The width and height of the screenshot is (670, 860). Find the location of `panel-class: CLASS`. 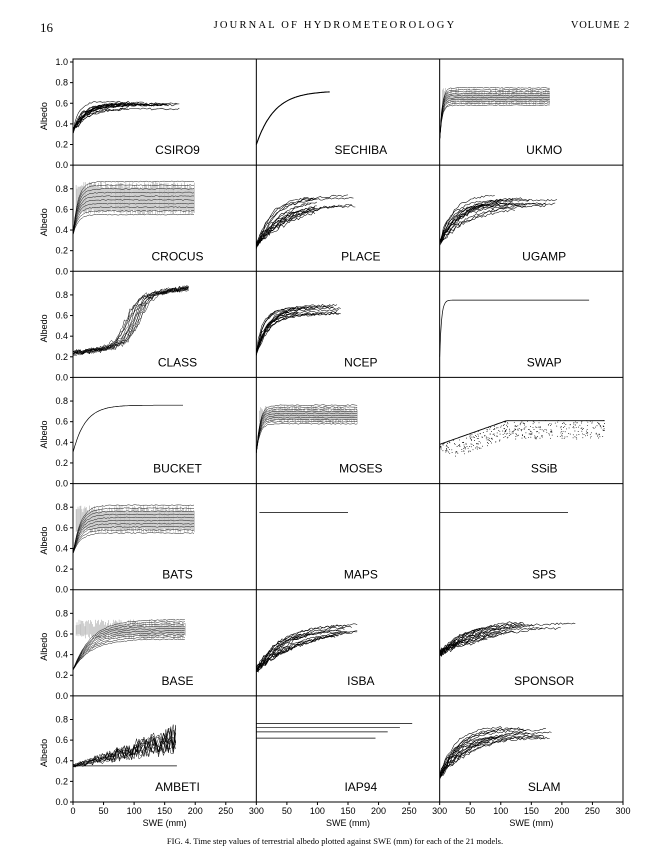

panel-class: CLASS is located at coordinates (134, 326).